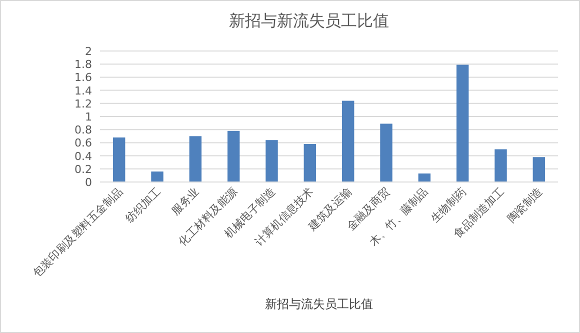 The height and width of the screenshot is (333, 580). What do you see at coordinates (83, 103) in the screenshot?
I see `y-tick-label: 1.2` at bounding box center [83, 103].